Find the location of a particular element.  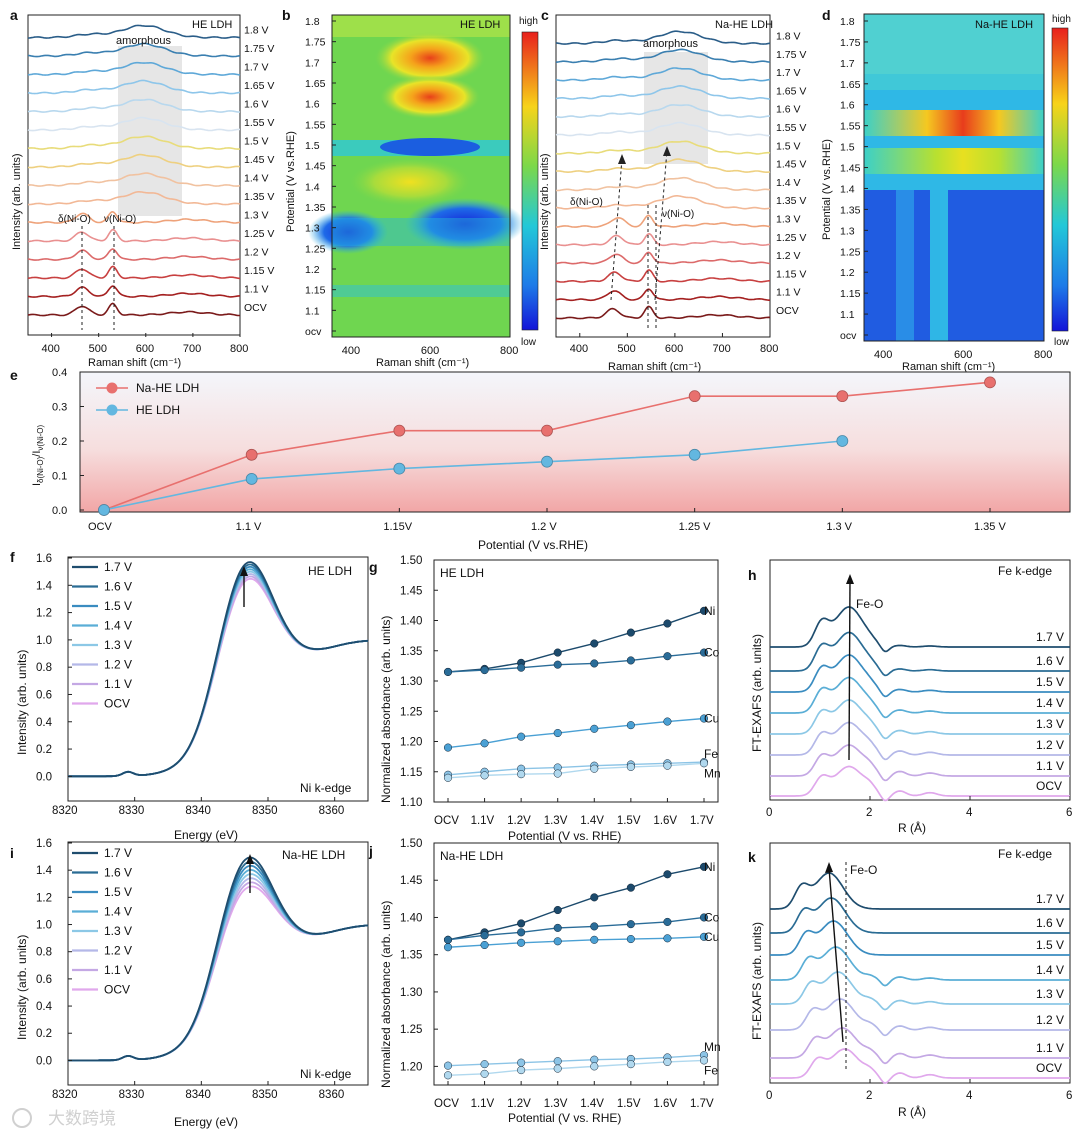

voltage-label-14: 1.75 V is located at coordinates (791, 55).